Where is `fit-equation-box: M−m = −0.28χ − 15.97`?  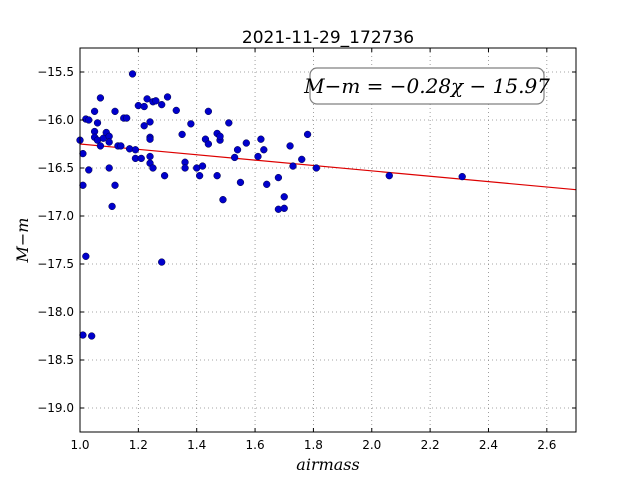
fit-equation-box: M−m = −0.28χ − 15.97 is located at coordinates (426, 86).